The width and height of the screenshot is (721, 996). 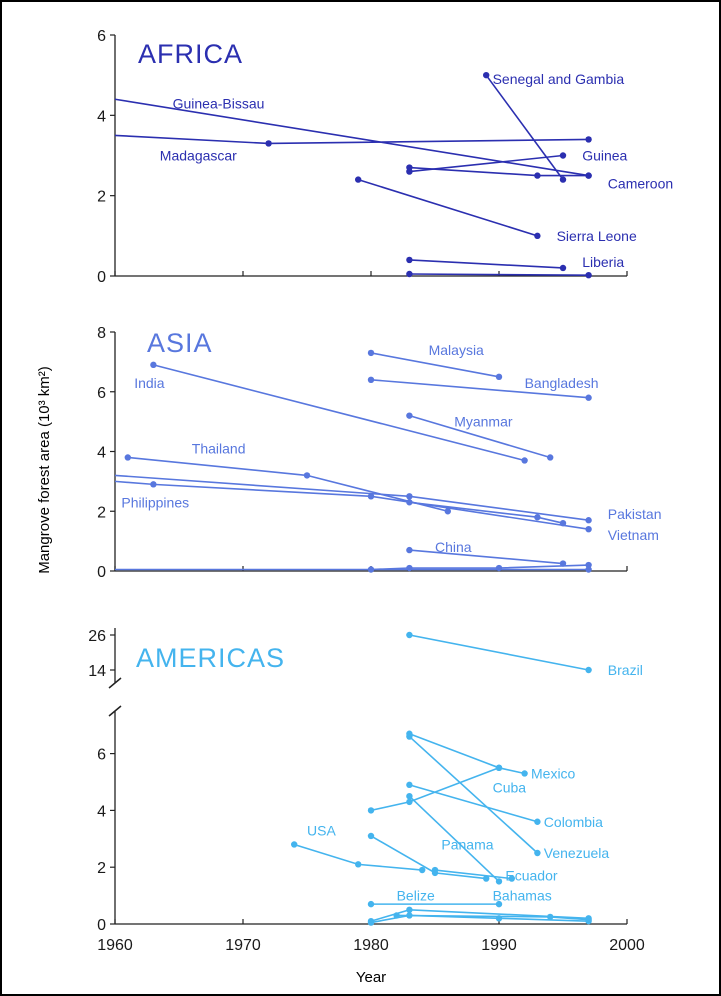 I want to click on country-label-philippines: Philippines, so click(x=155, y=502).